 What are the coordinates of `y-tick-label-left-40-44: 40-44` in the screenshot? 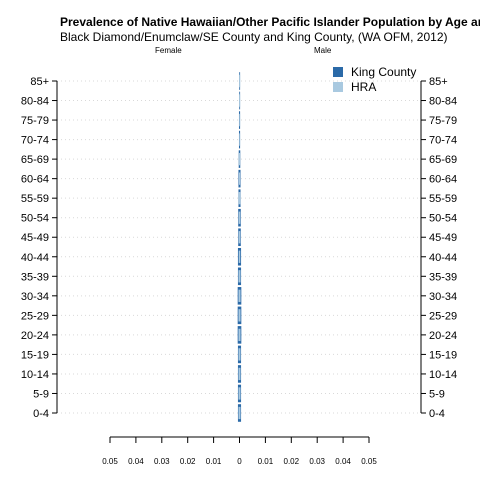 It's located at (35, 258).